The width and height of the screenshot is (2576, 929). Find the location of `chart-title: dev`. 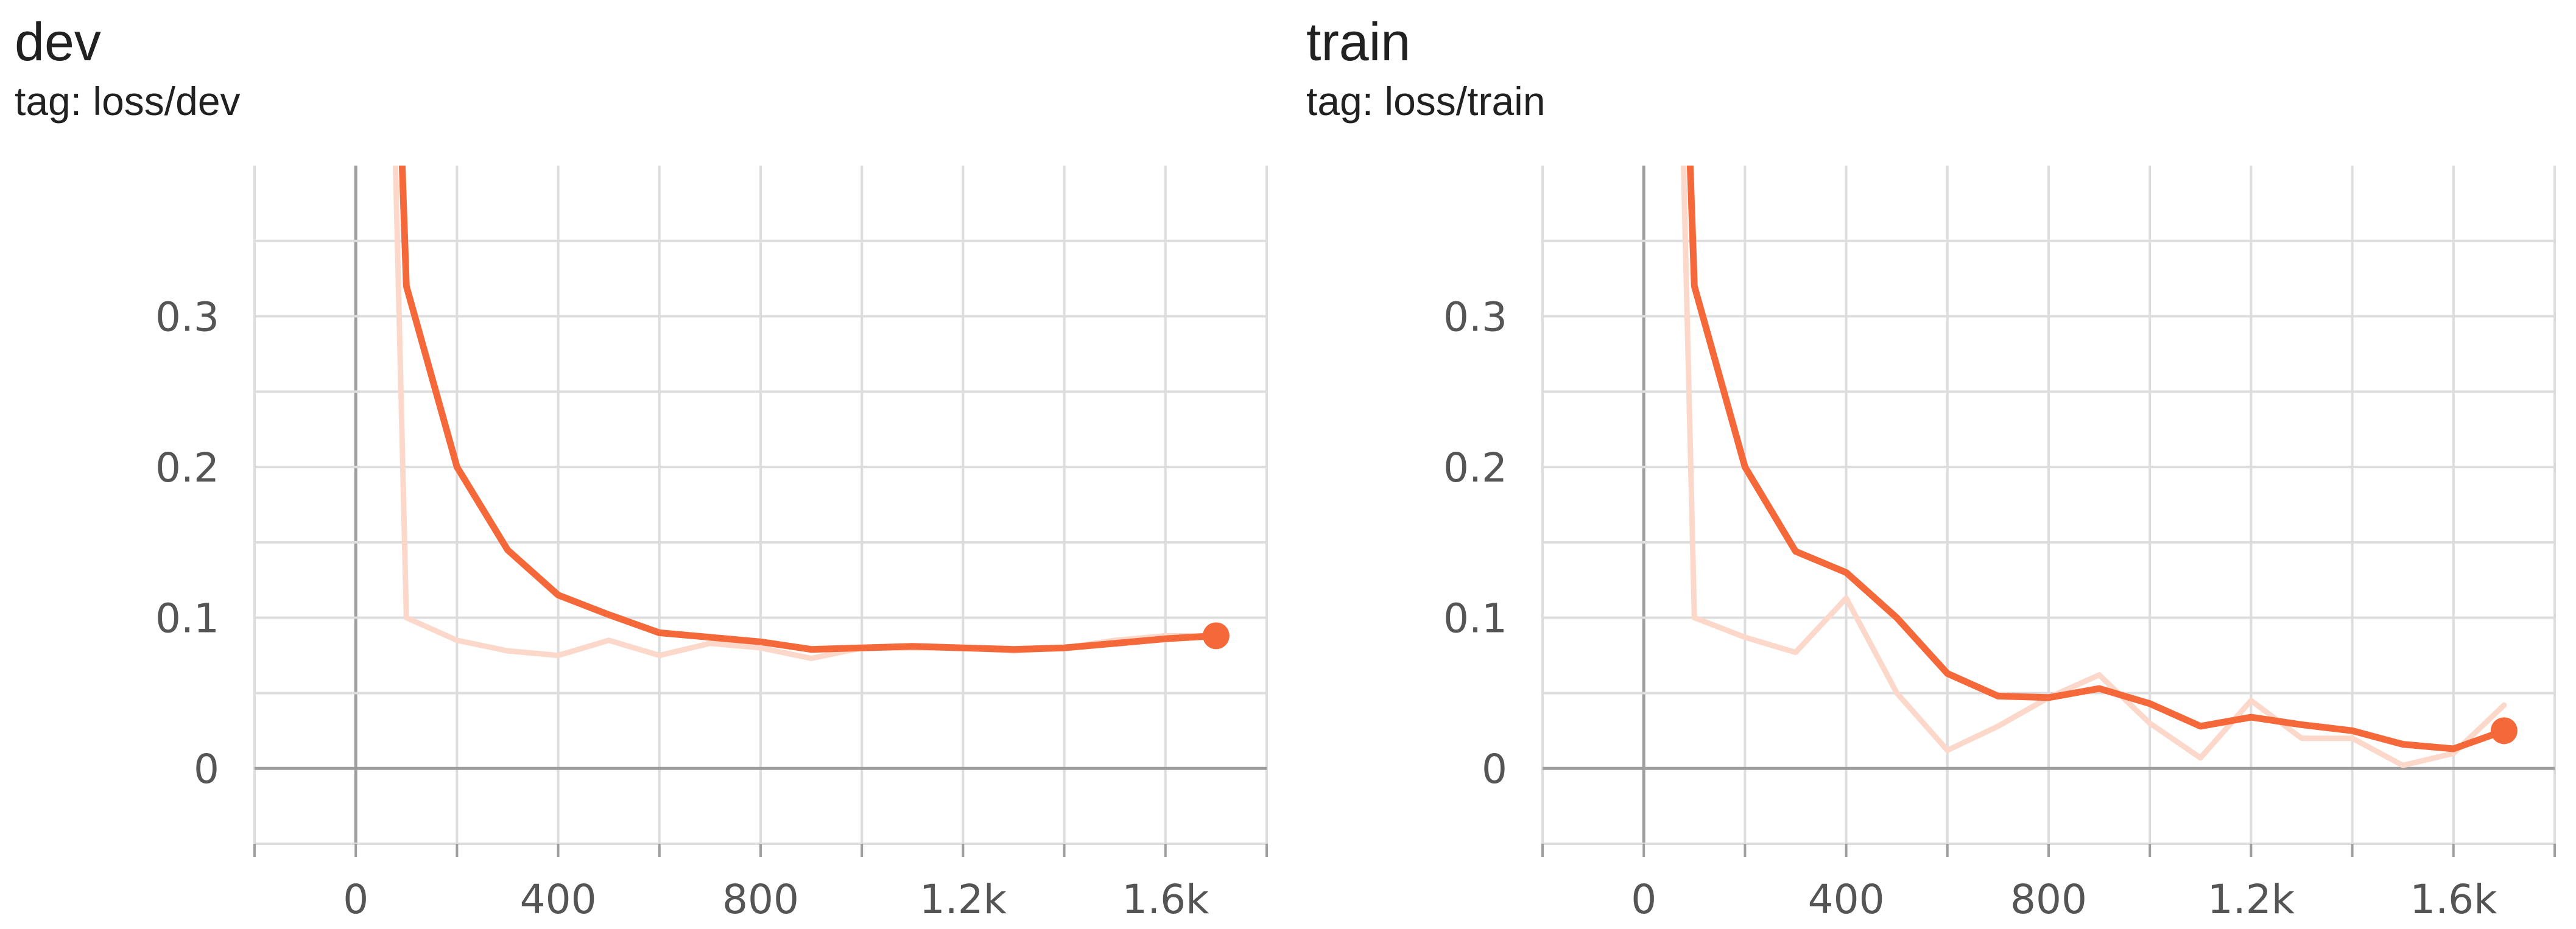

chart-title: dev is located at coordinates (58, 42).